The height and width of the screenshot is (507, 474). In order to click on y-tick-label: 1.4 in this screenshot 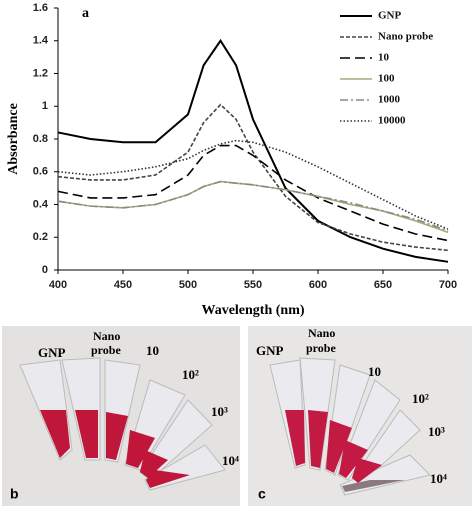, I will do `click(41, 41)`.